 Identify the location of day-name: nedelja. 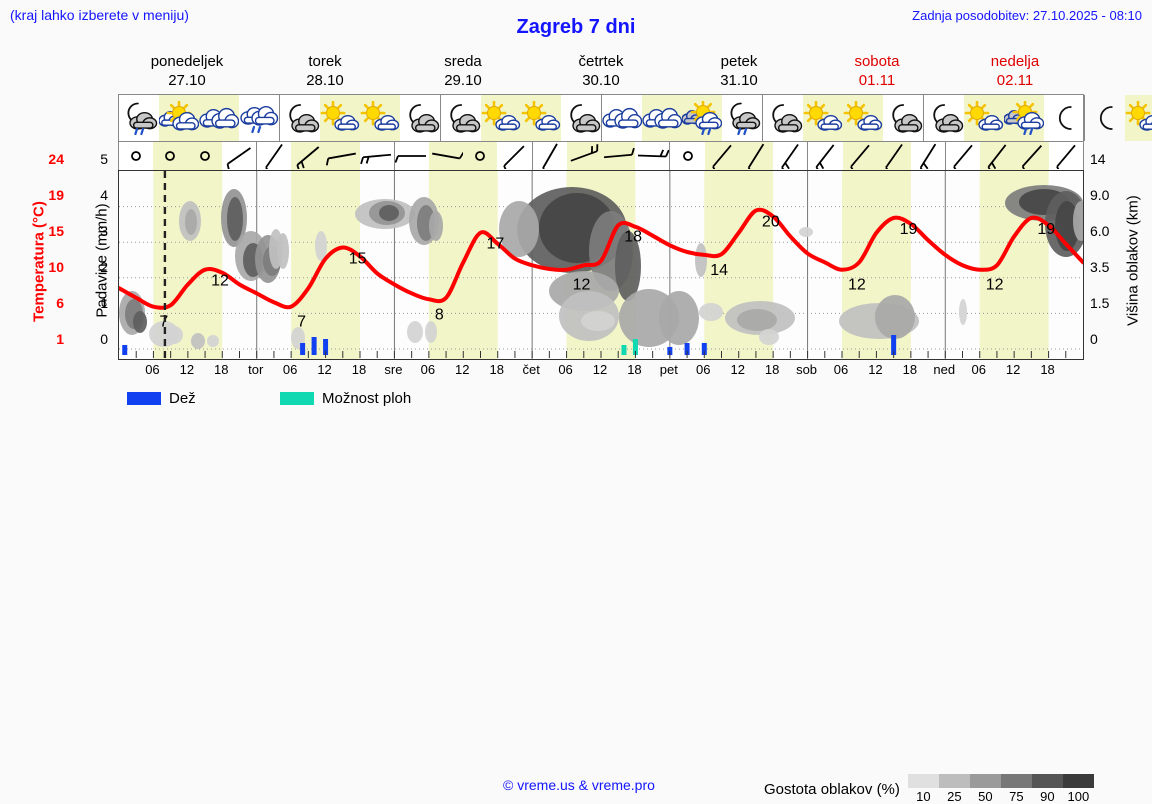
(1015, 61).